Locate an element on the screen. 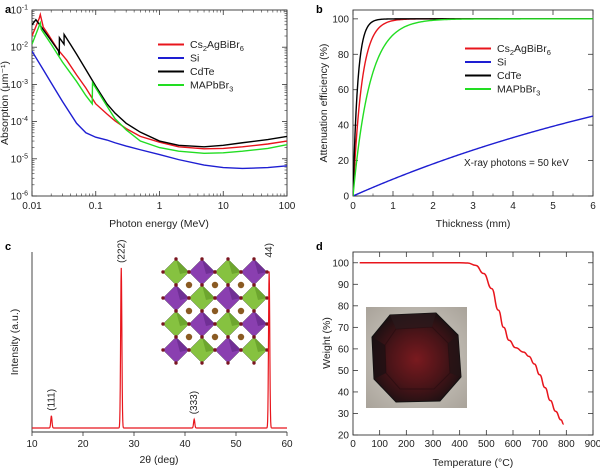 This screenshot has height=471, width=600. panel-label-d: d is located at coordinates (319, 247).